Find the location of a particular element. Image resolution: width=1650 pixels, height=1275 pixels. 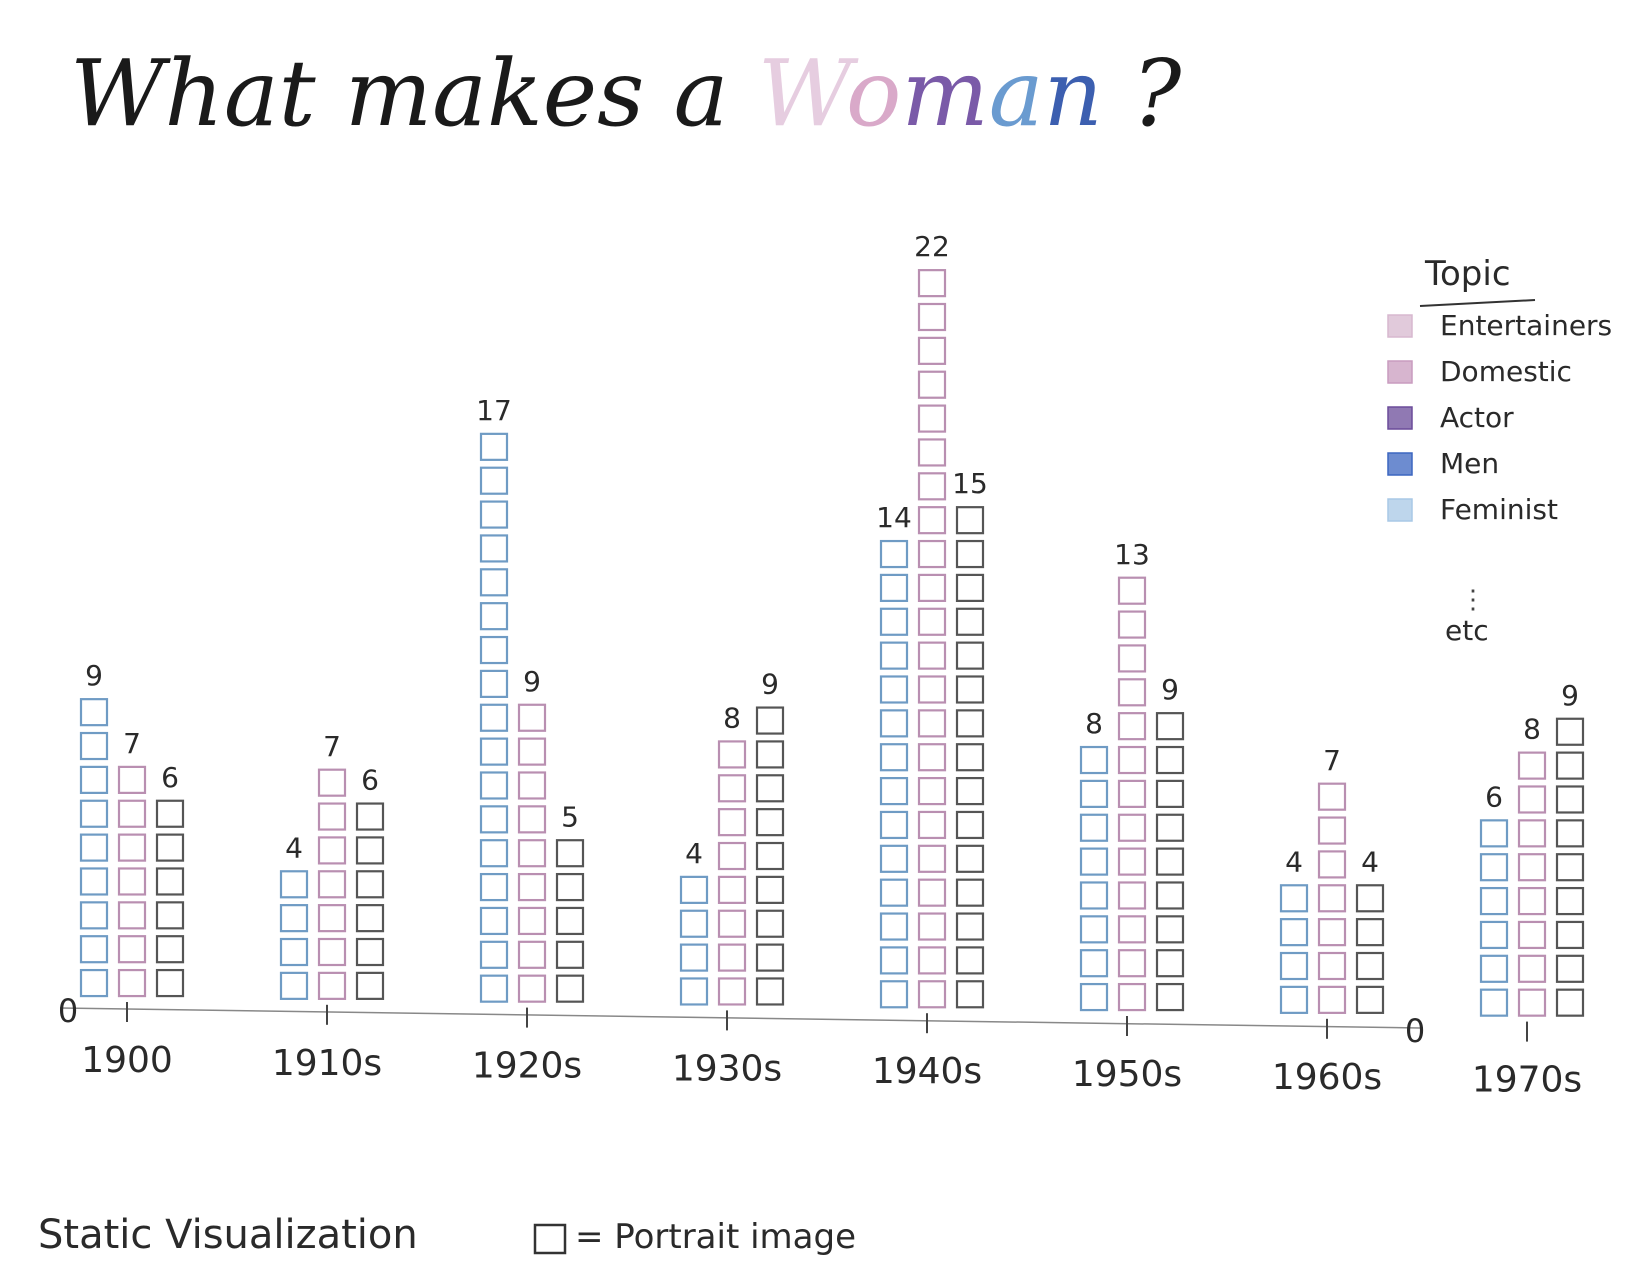

title-suffix: ? is located at coordinates (1142, 93).